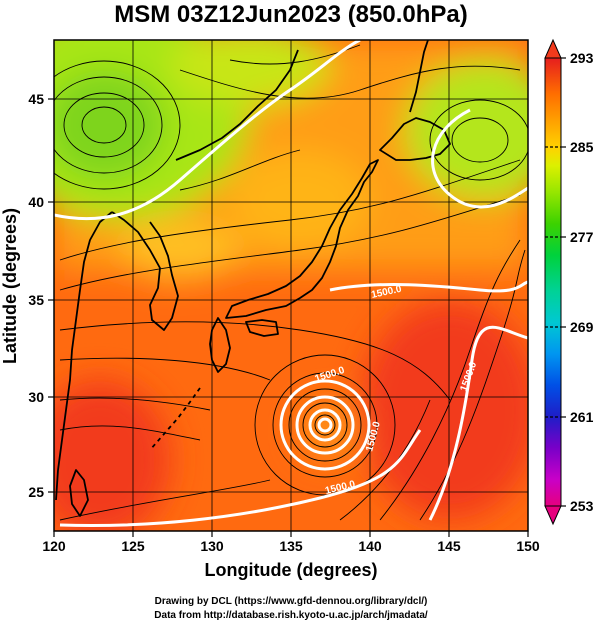 The height and width of the screenshot is (625, 599). Describe the element at coordinates (36, 397) in the screenshot. I see `y-tick-label: 30` at that location.